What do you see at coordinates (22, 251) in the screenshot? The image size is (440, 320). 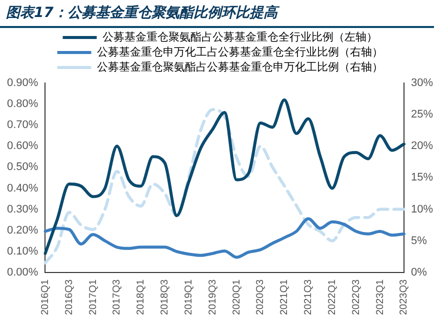 I see `y-tick-label: 0.10%` at bounding box center [22, 251].